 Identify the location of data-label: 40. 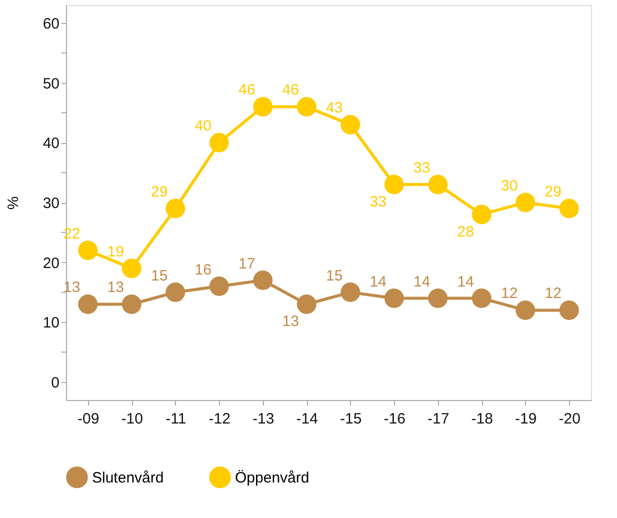
(203, 126).